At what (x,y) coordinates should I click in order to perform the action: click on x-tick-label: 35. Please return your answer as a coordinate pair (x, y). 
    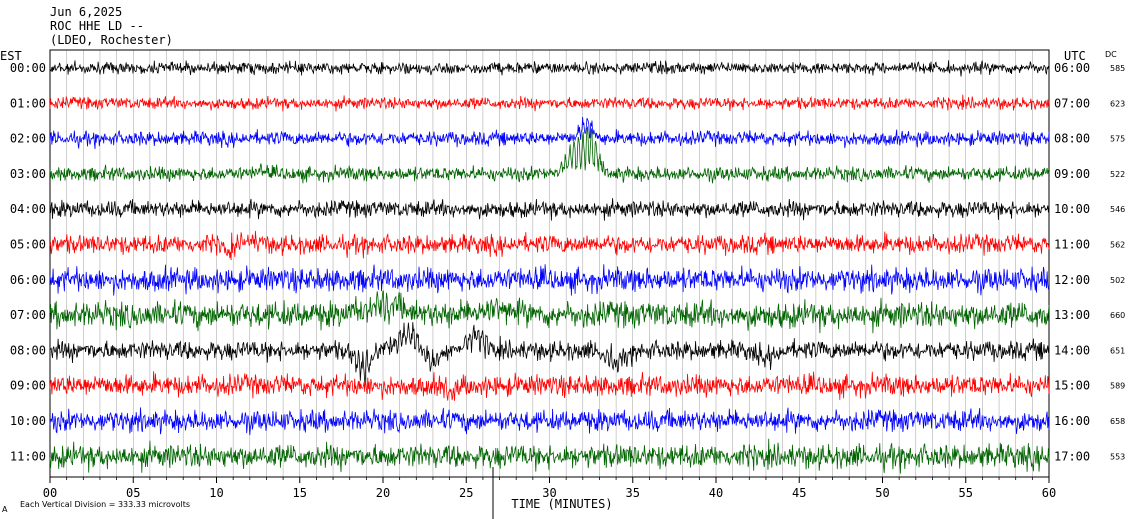
    Looking at the image, I should click on (633, 493).